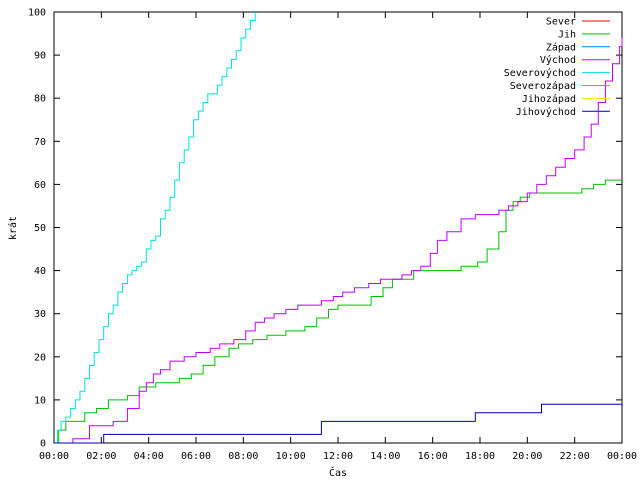 The width and height of the screenshot is (640, 480). What do you see at coordinates (527, 456) in the screenshot?
I see `x-tick-label: 20:00` at bounding box center [527, 456].